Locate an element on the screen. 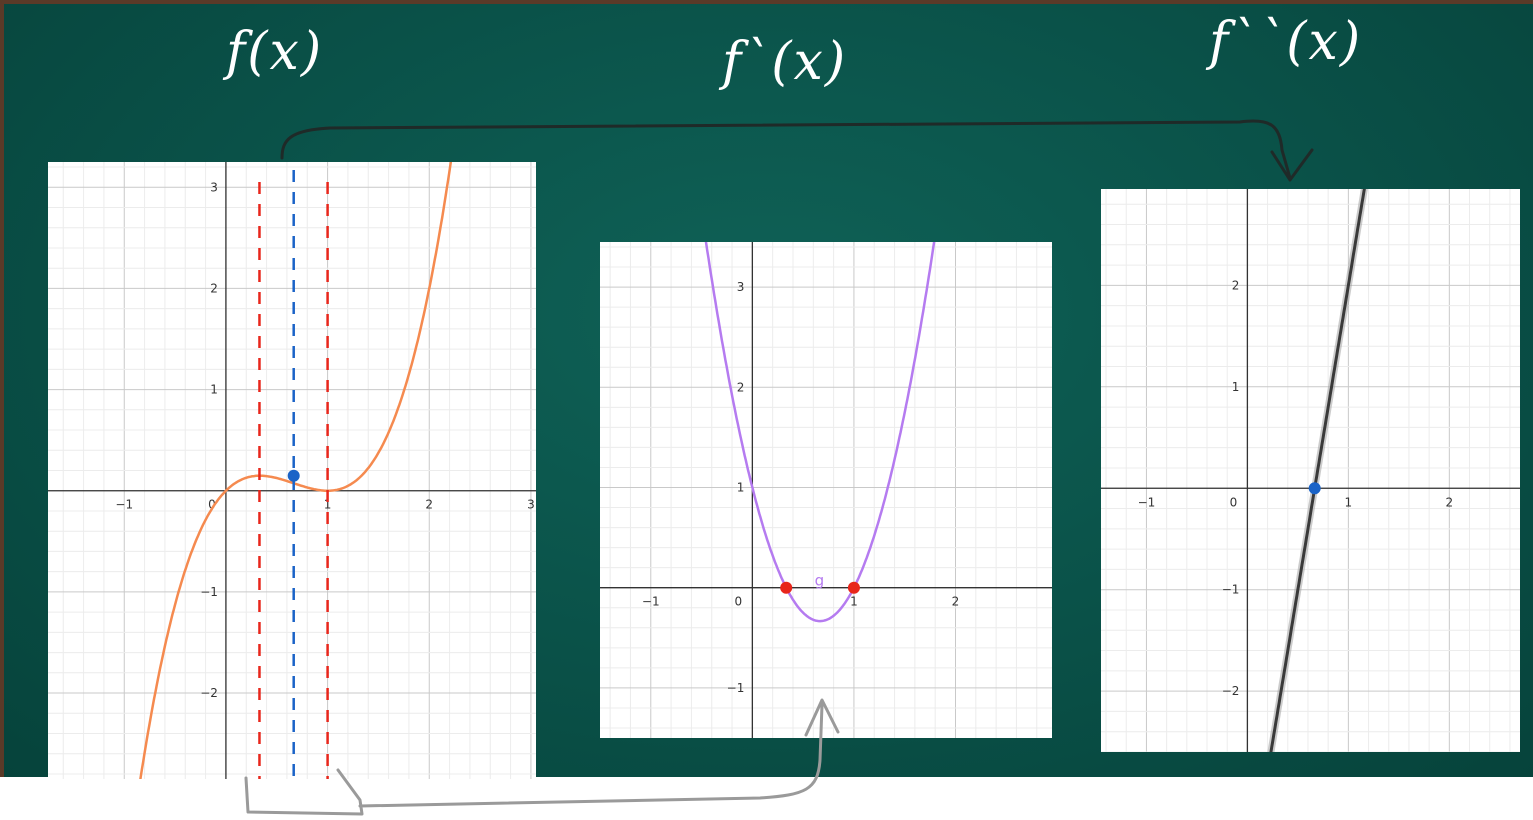 Image resolution: width=1533 pixels, height=820 pixels. f-prime-label: f`(x) is located at coordinates (785, 62).